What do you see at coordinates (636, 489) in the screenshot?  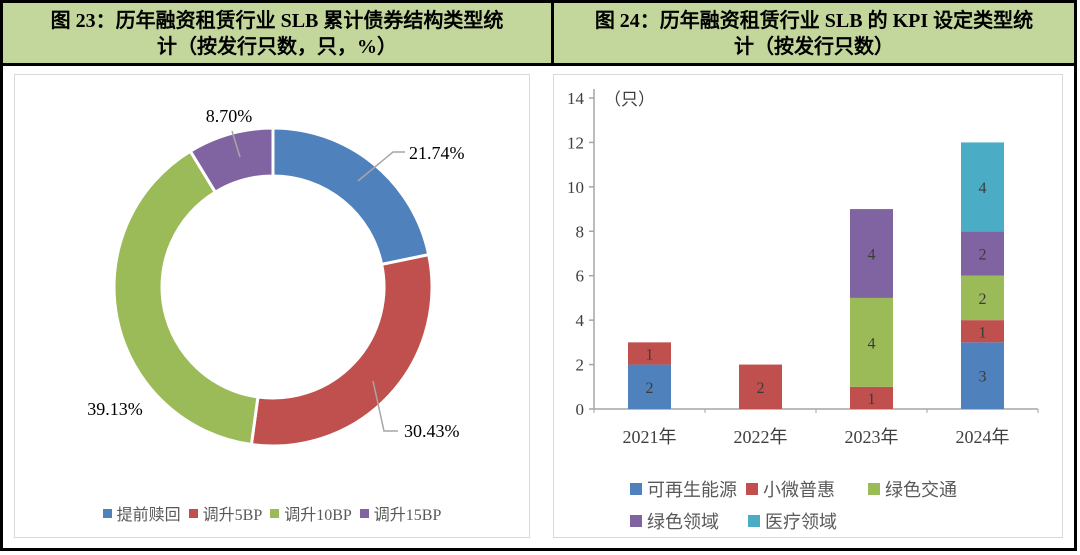 I see `bar-legend-swatch-可再生能源` at bounding box center [636, 489].